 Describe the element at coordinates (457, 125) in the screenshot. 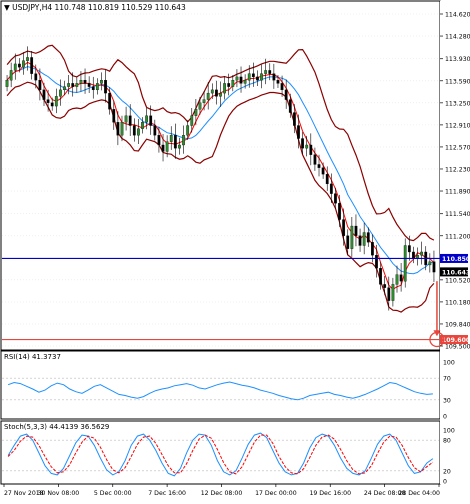

I see `price-tick-label: 112.910` at that location.